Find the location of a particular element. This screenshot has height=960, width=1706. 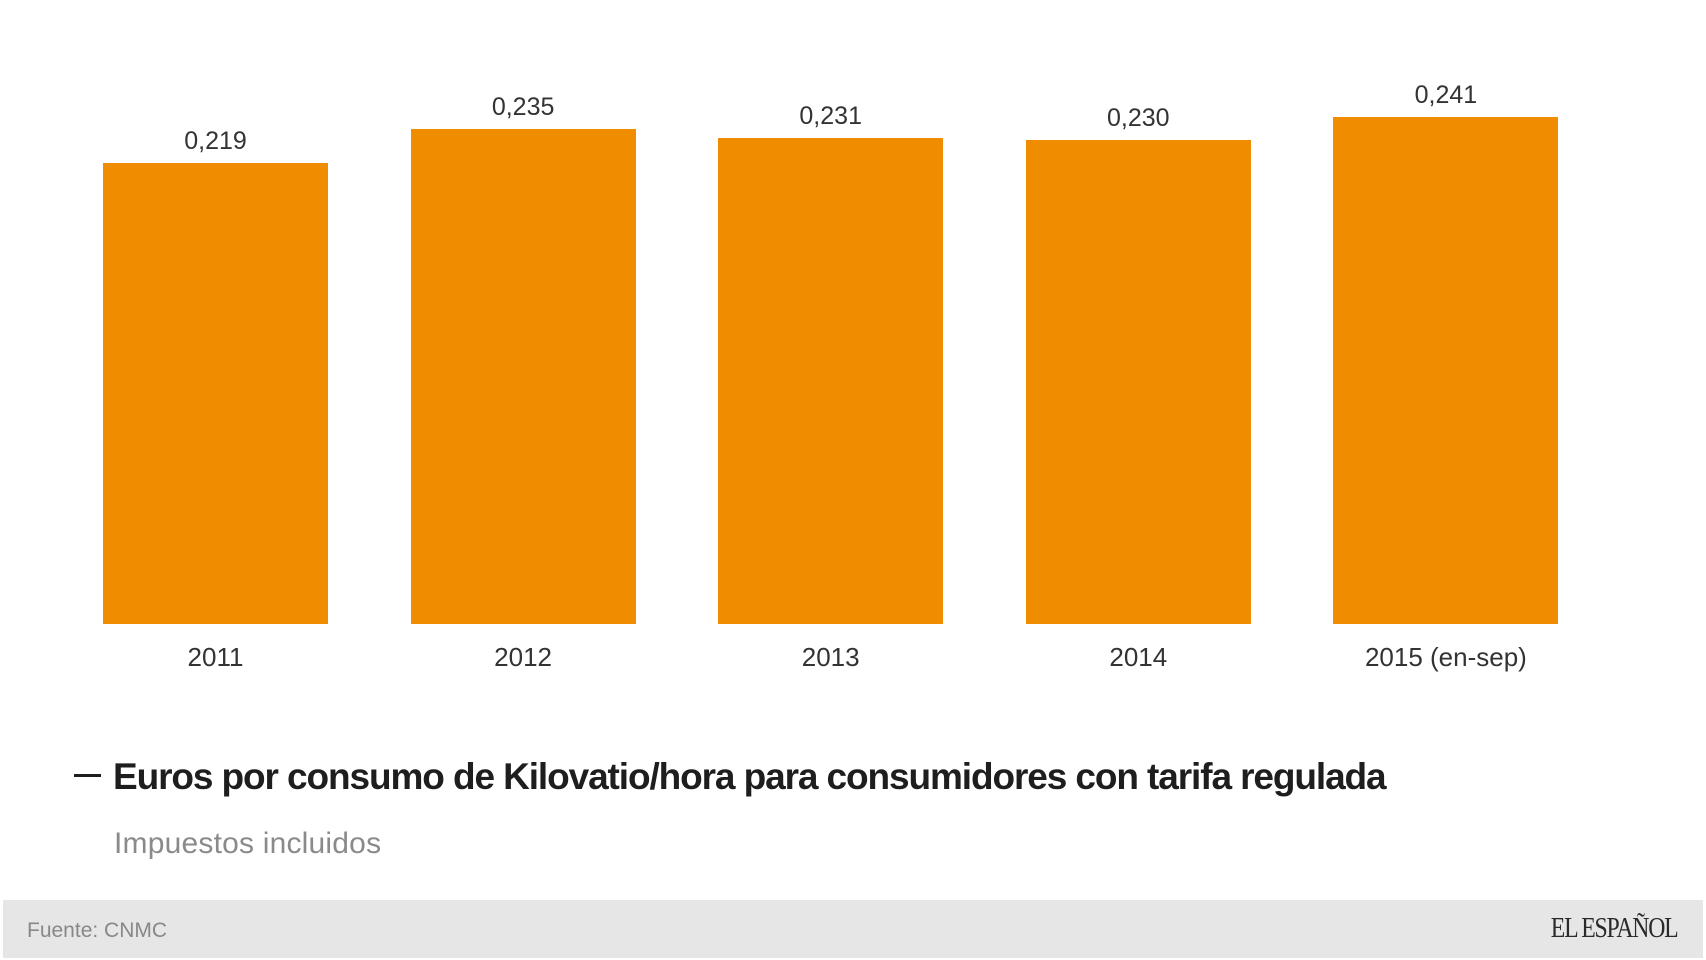

value-label: 0,241 is located at coordinates (1446, 94).